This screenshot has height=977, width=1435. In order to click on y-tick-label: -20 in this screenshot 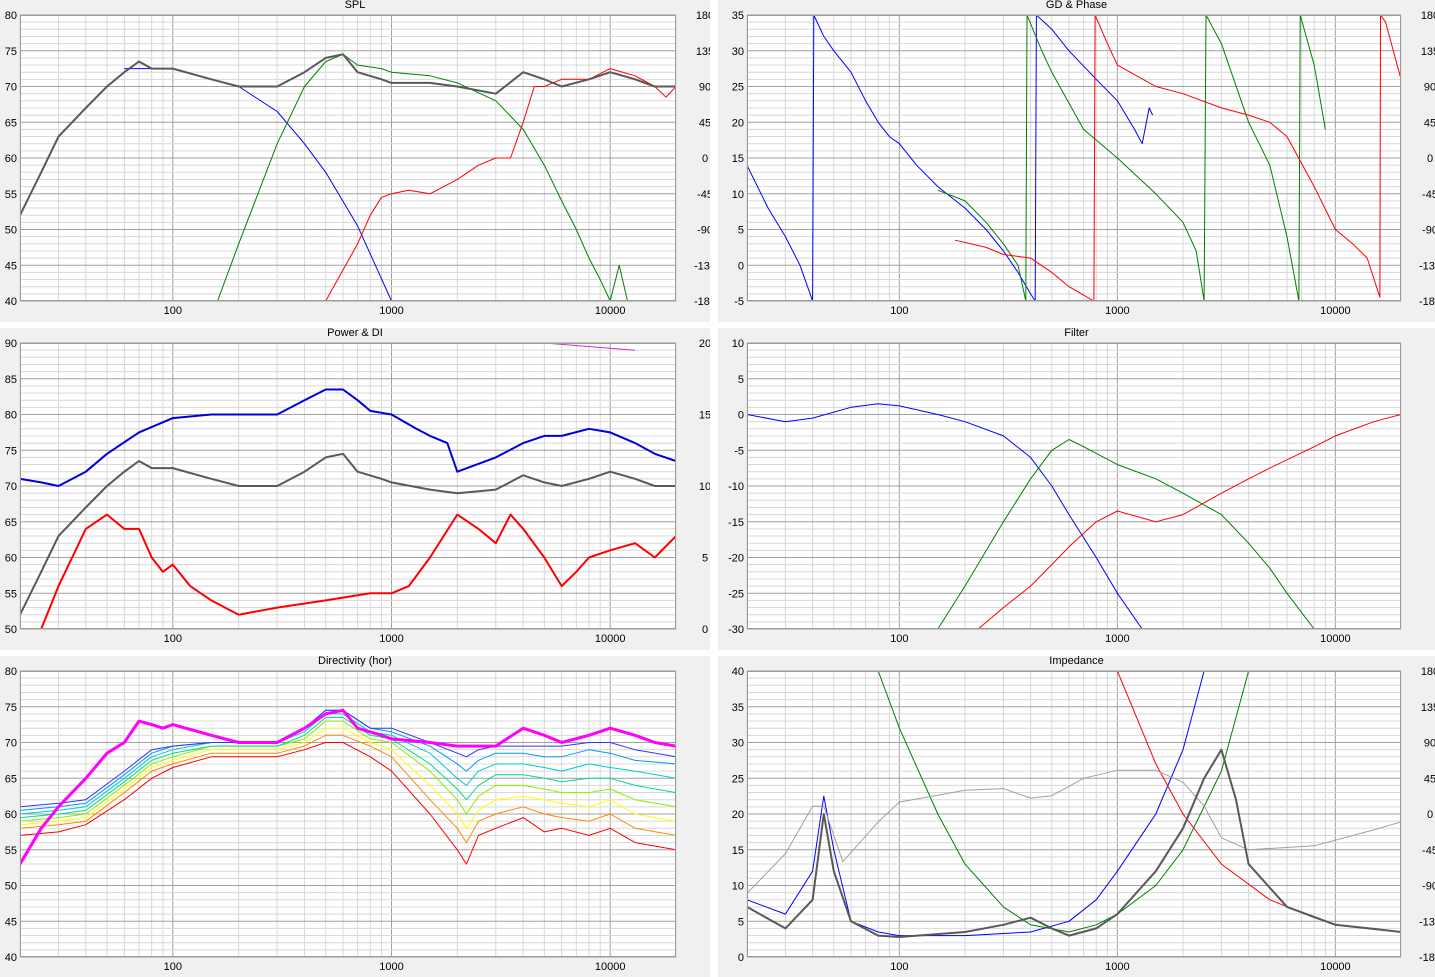, I will do `click(736, 559)`.